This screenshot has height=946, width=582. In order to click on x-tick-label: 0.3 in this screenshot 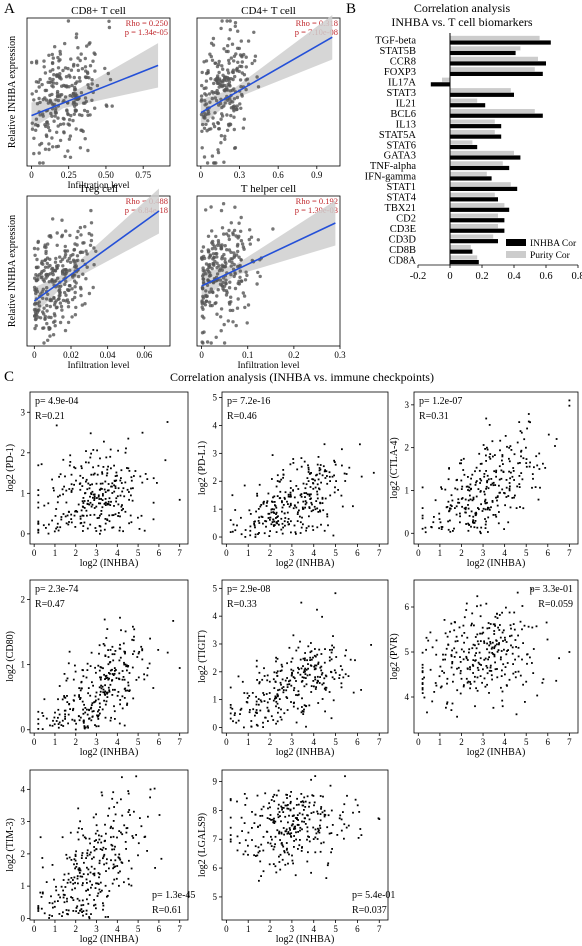, I will do `click(340, 355)`.